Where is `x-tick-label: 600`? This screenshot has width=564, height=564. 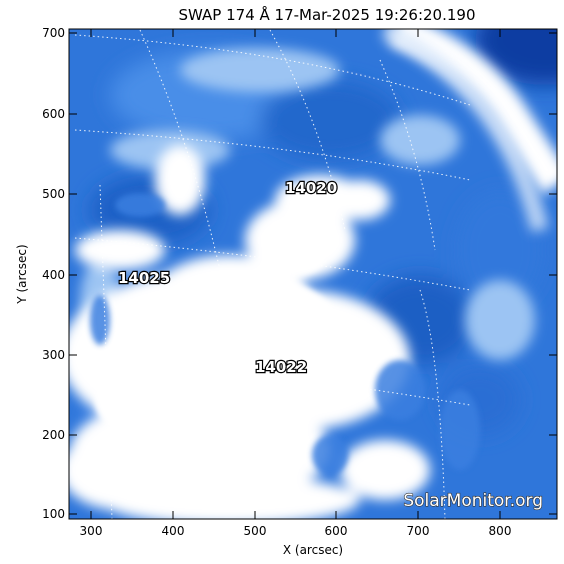 x-tick-label: 600 is located at coordinates (336, 531).